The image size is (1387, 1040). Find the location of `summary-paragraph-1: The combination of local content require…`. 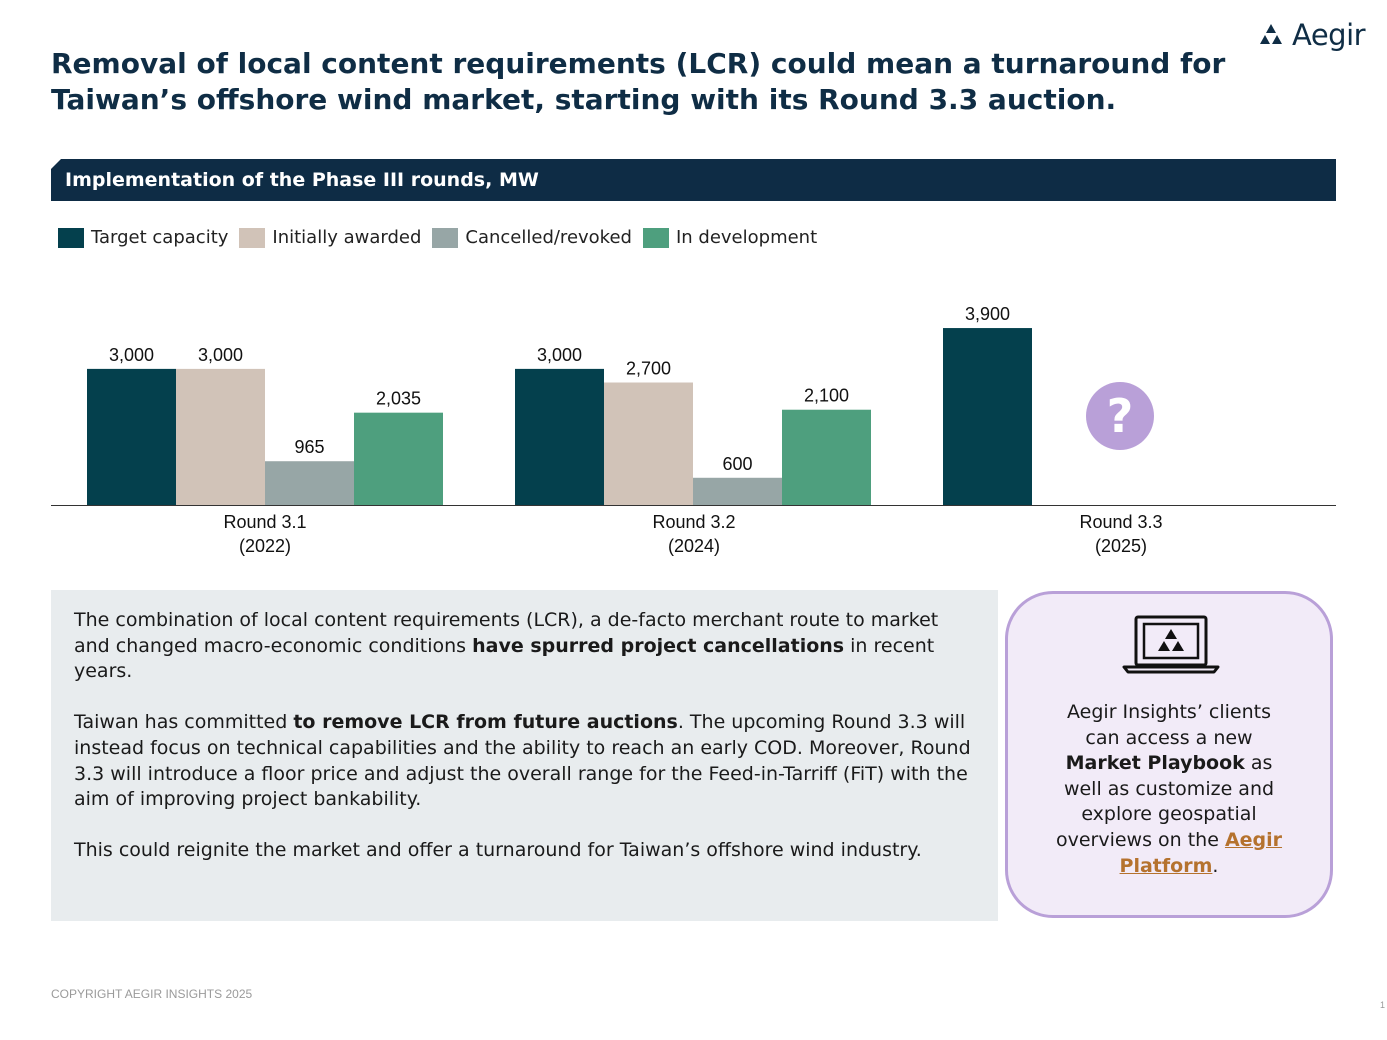

summary-paragraph-1: The combination of local content require… is located at coordinates (525, 646).